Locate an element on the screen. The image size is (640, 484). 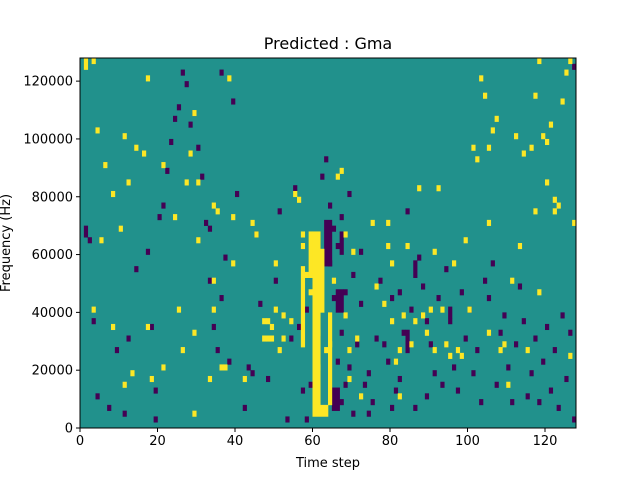
x-tick-label: 100 is located at coordinates (467, 441).